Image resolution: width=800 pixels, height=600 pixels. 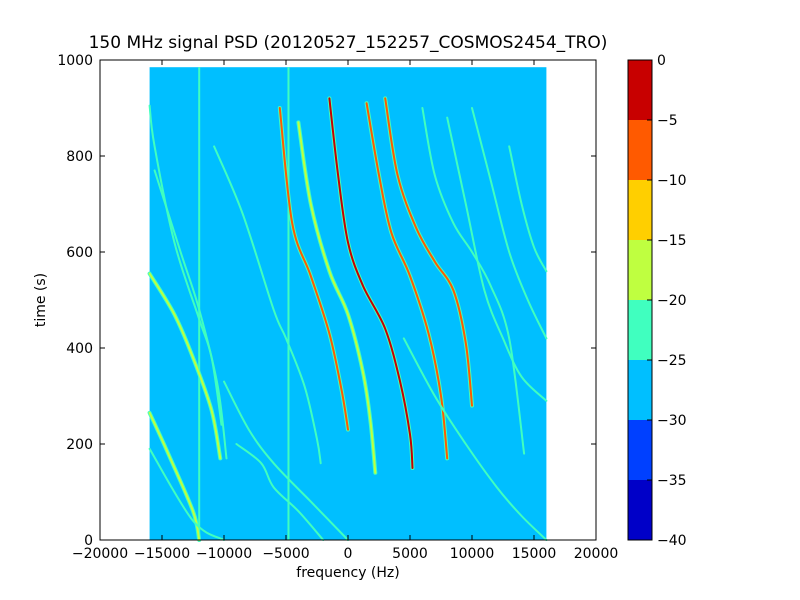 What do you see at coordinates (672, 481) in the screenshot?
I see `colorbar-tick-label: −35` at bounding box center [672, 481].